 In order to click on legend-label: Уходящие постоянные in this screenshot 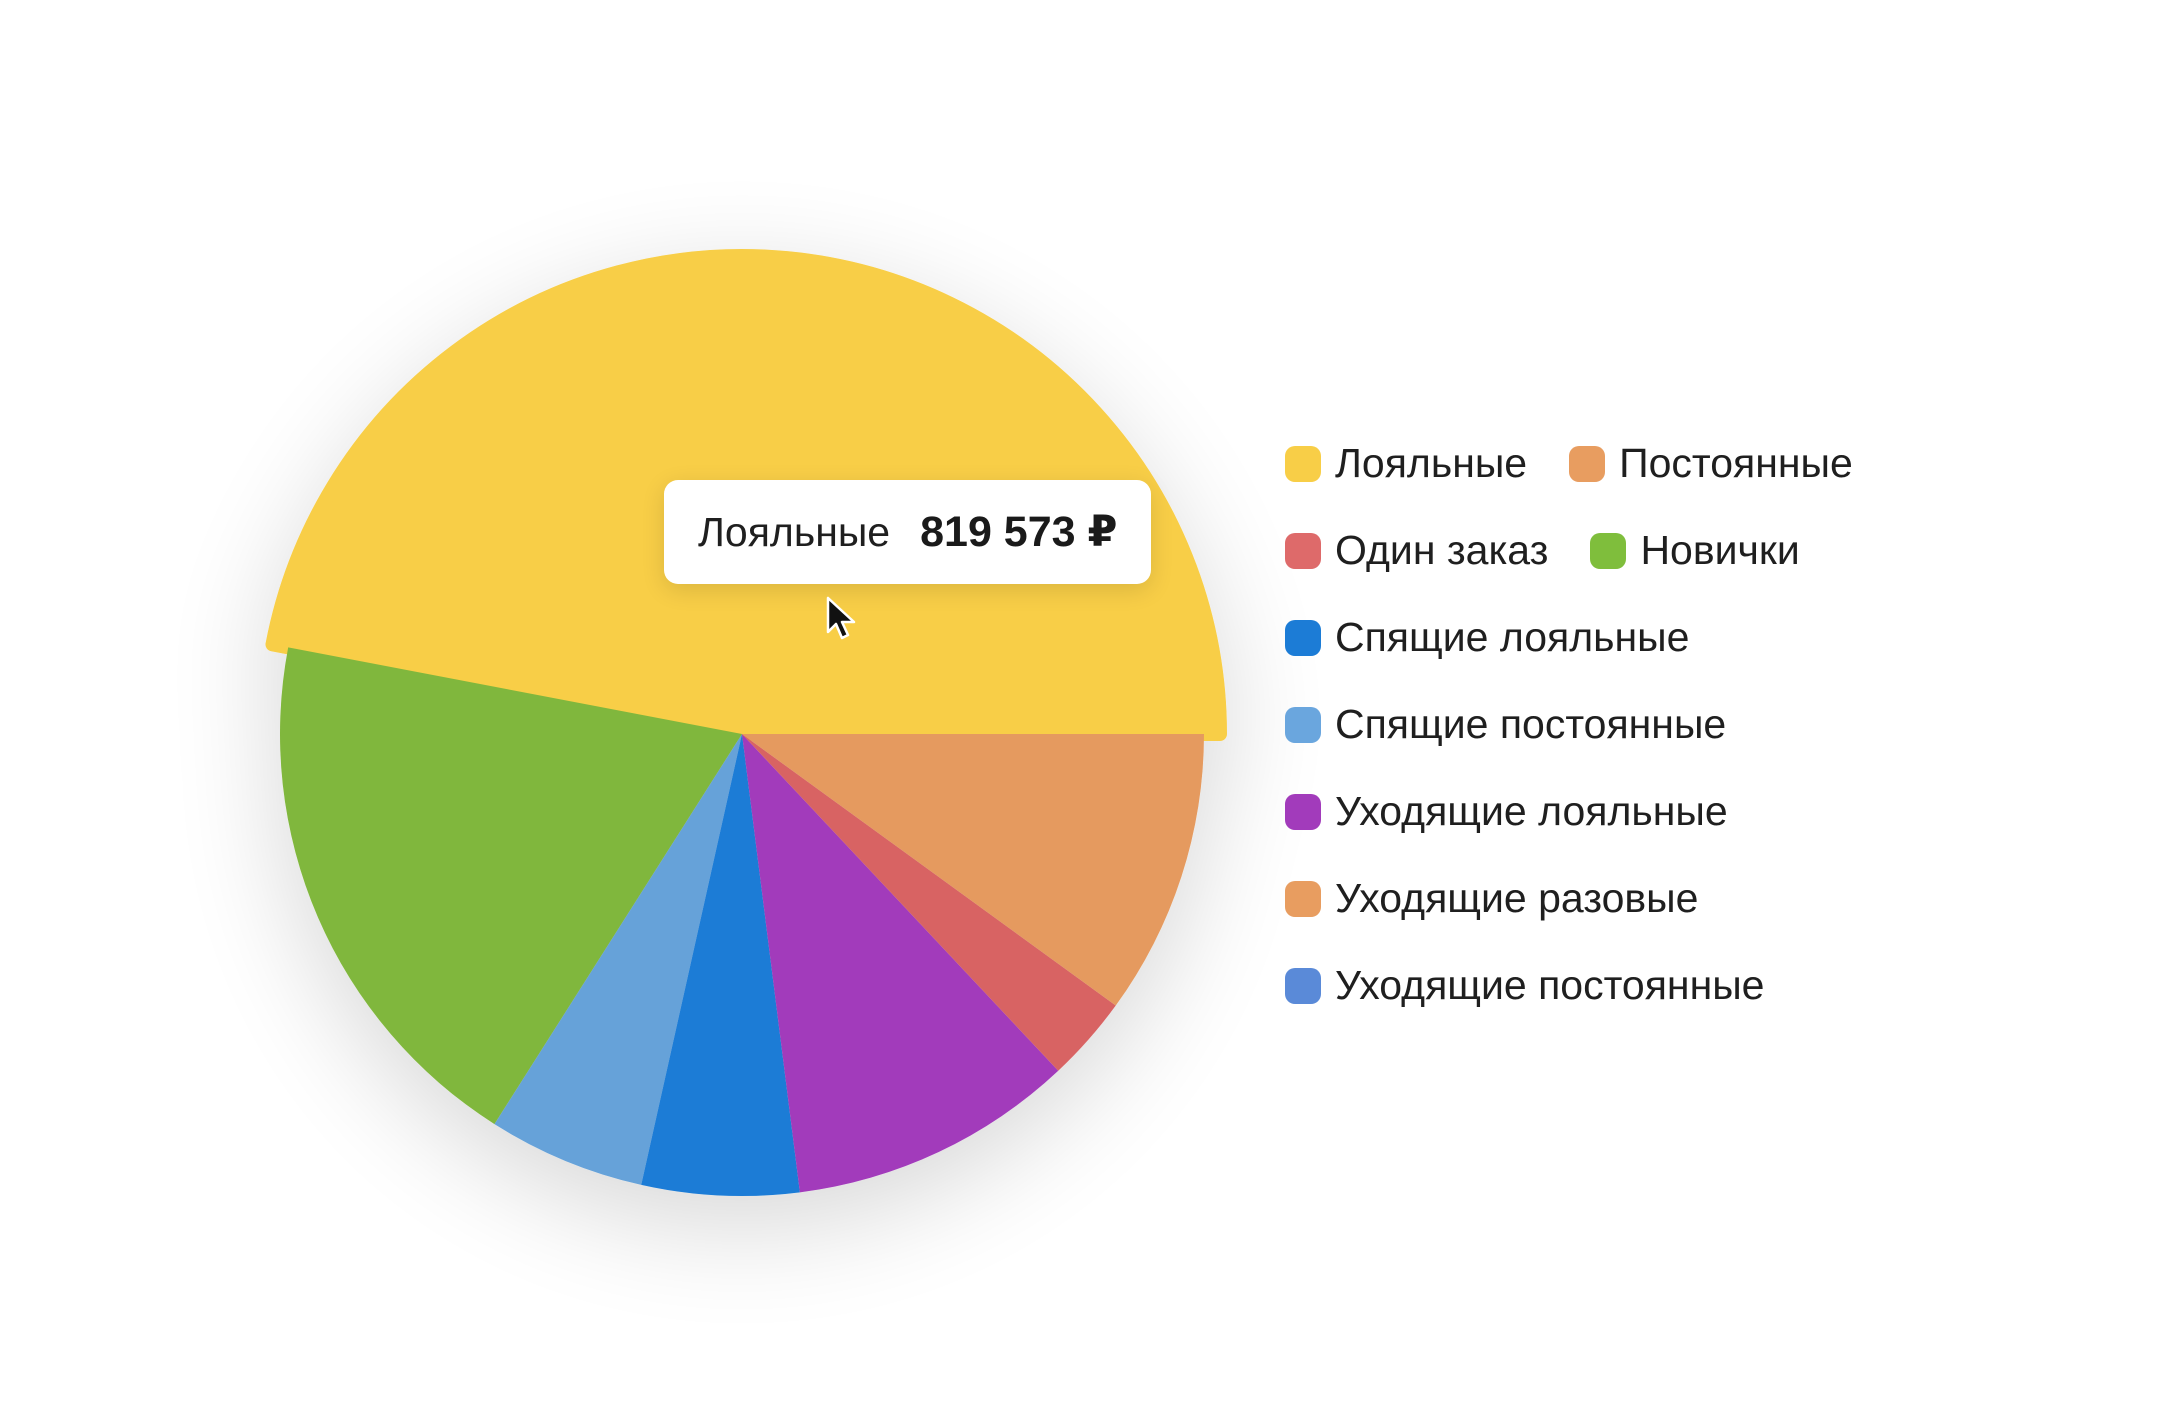, I will do `click(1550, 985)`.